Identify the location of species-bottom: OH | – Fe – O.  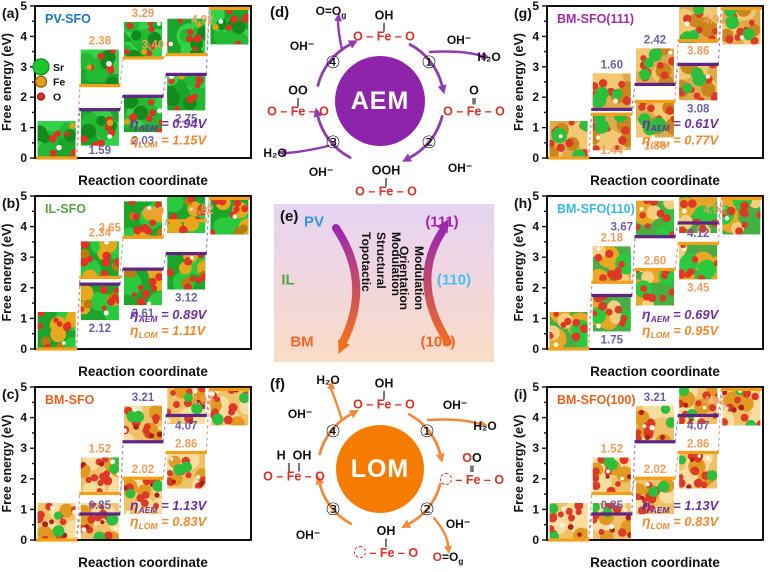
(386, 542).